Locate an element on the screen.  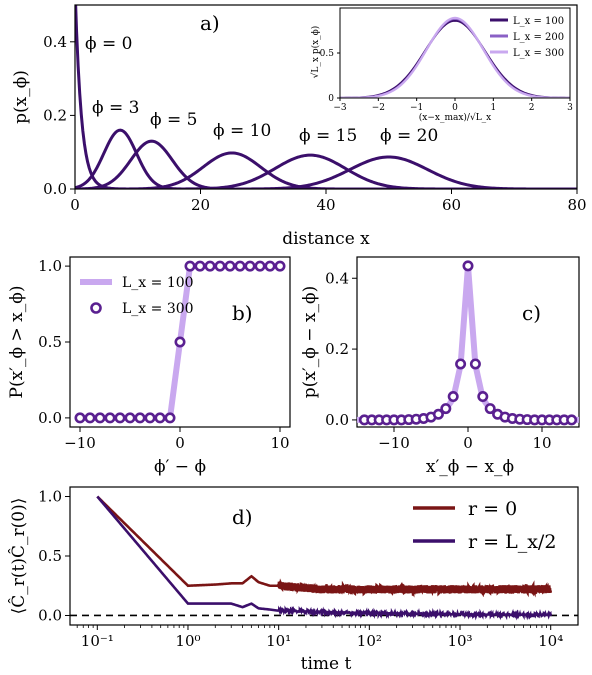
panel-d-x-tick-label: 10⁴ is located at coordinates (550, 641).